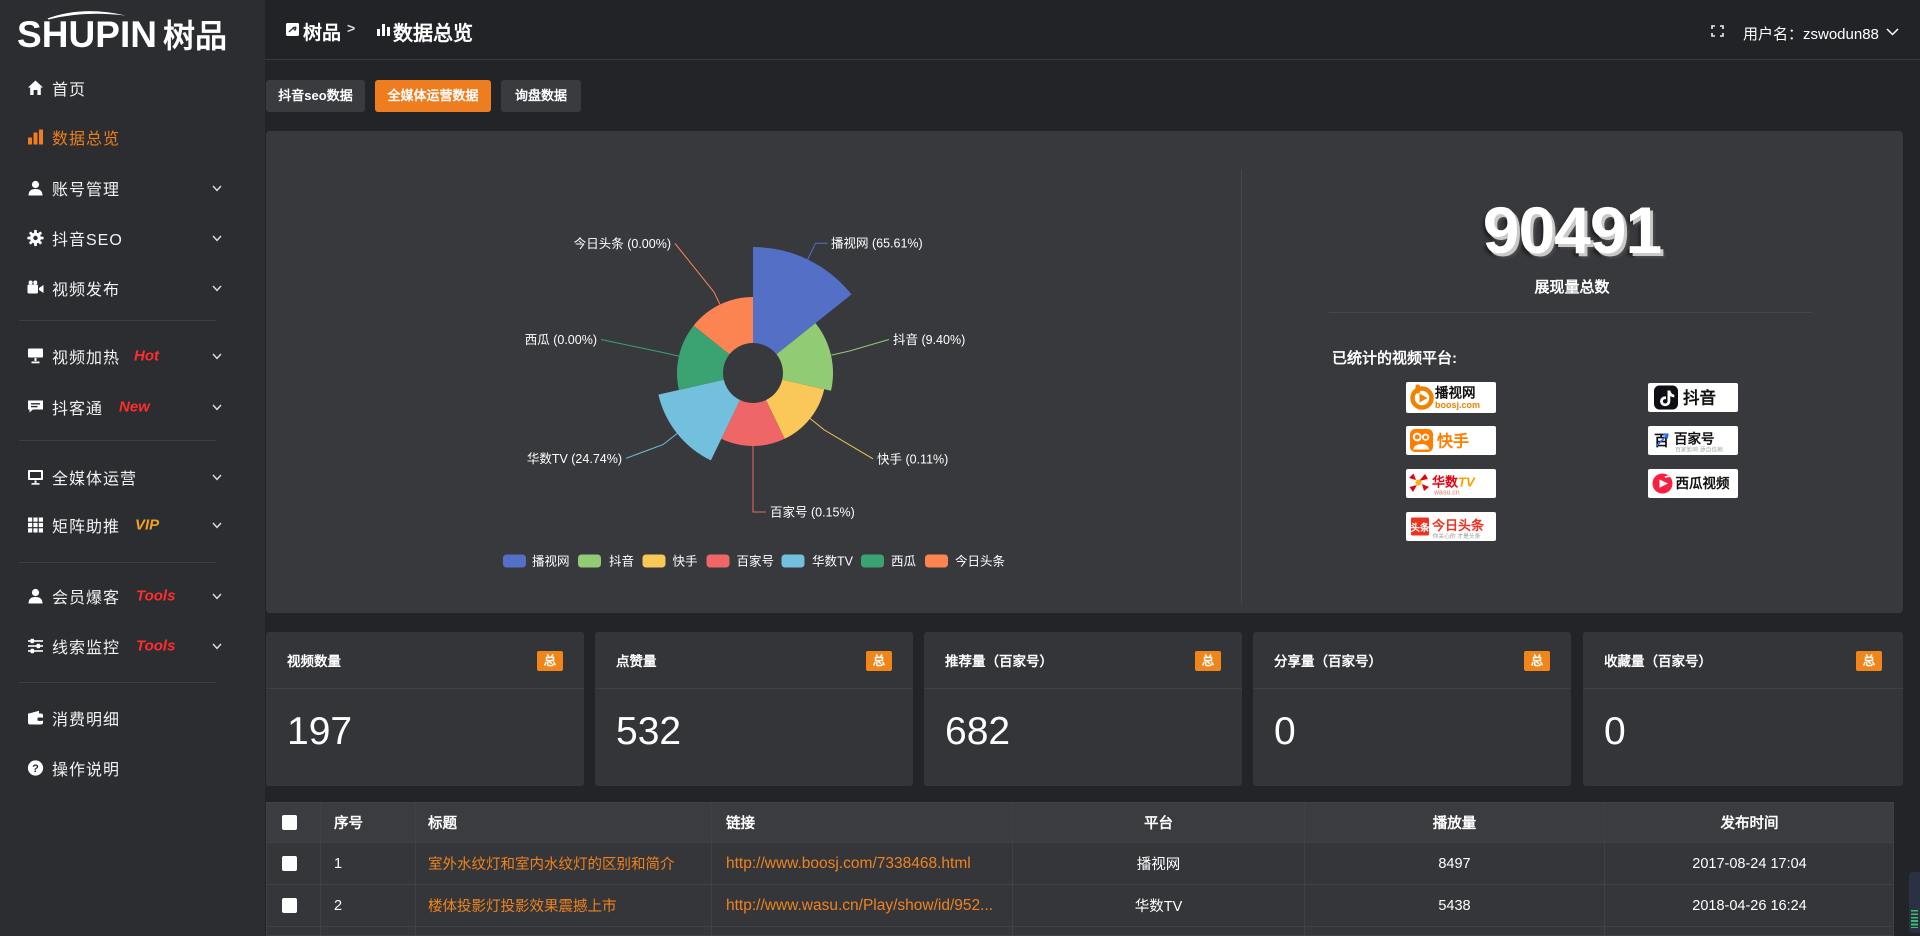 The image size is (1920, 936). I want to click on svg-text: 快手 (0.11%), so click(912, 459).